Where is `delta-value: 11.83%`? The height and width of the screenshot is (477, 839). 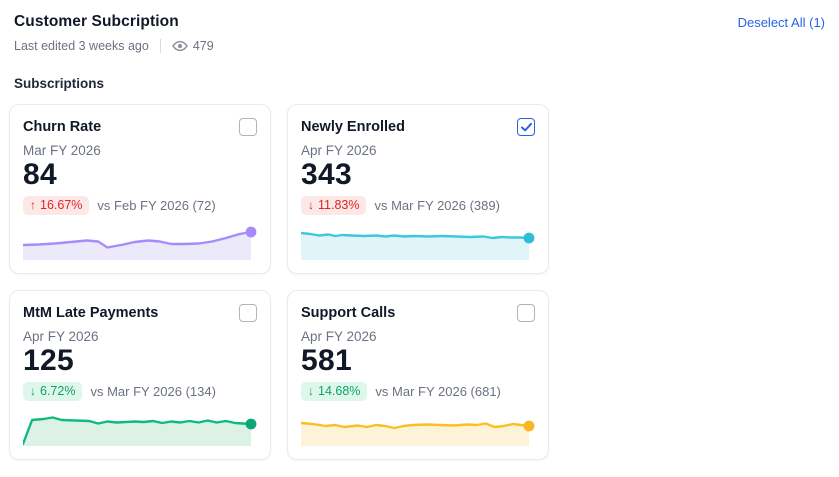
delta-value: 11.83% is located at coordinates (339, 204).